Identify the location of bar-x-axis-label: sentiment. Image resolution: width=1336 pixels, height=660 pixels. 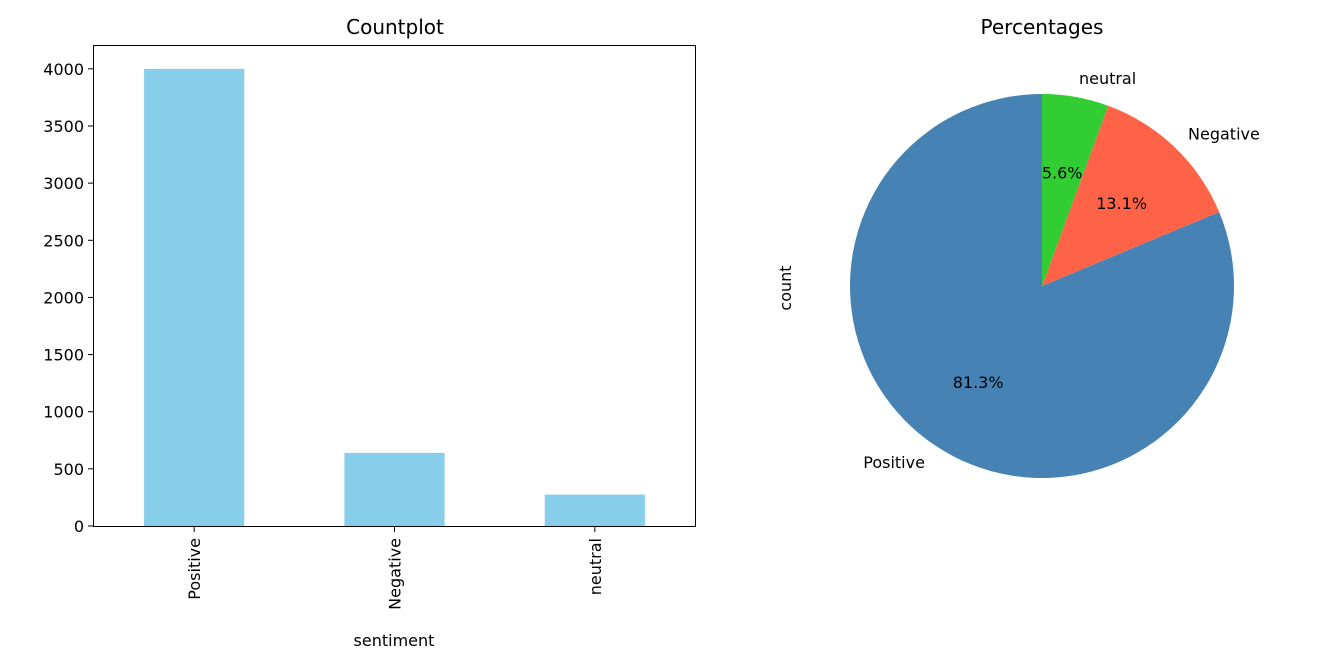
(394, 640).